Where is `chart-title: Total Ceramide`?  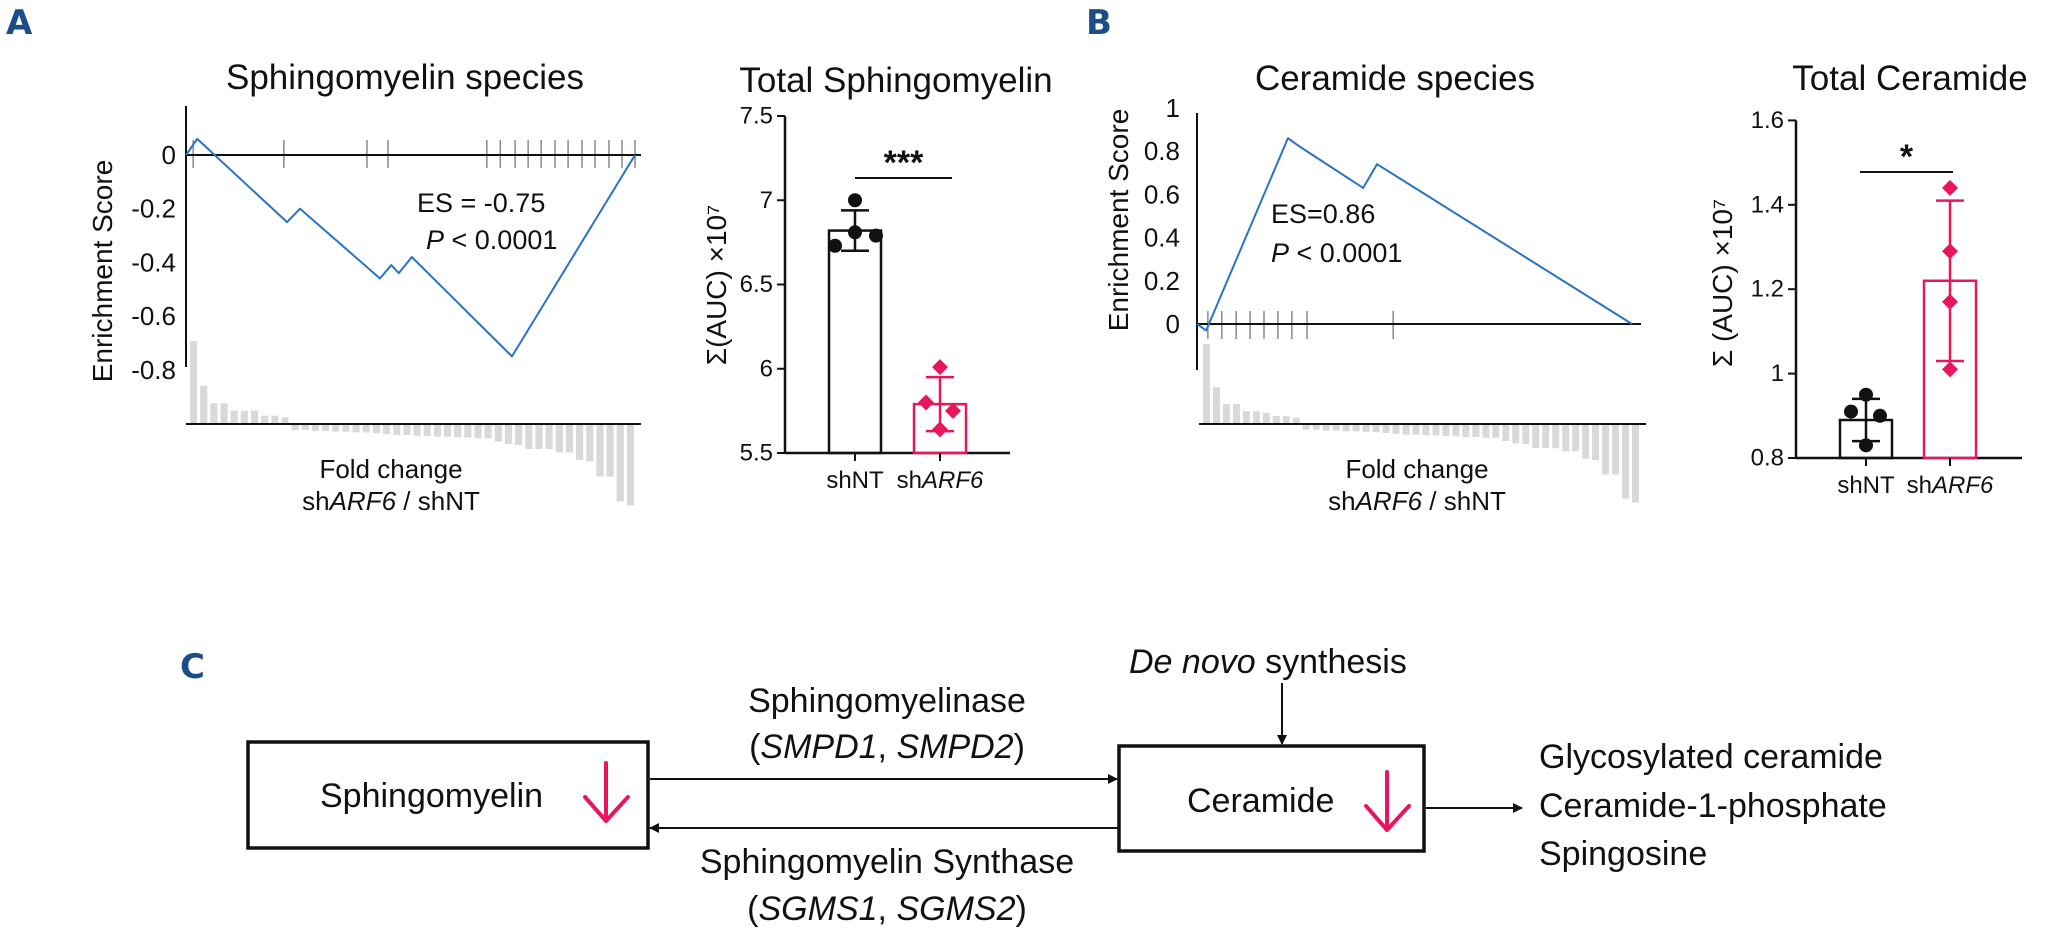
chart-title: Total Ceramide is located at coordinates (1909, 78).